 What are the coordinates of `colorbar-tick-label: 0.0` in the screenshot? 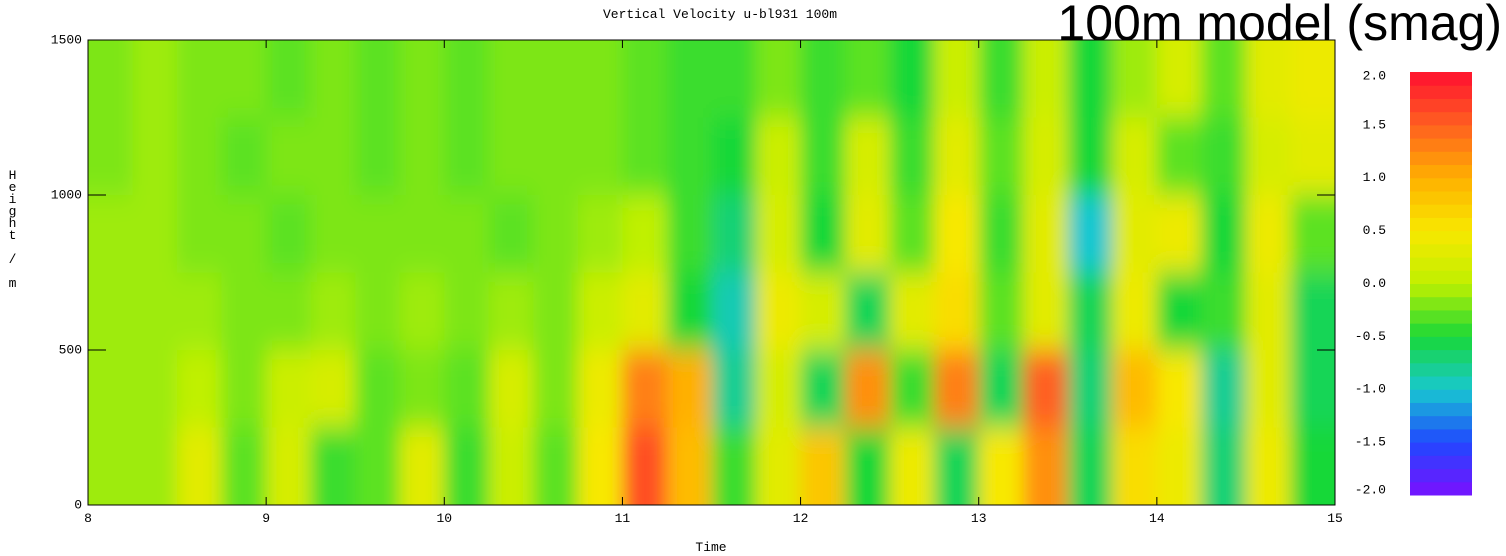 It's located at (1374, 283).